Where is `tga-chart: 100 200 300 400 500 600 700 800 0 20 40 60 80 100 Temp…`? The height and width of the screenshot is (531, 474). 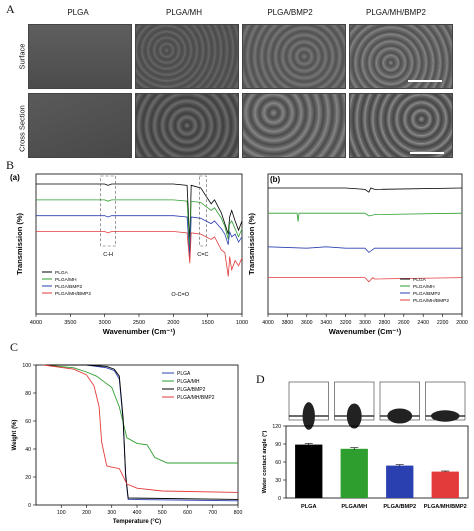 tga-chart: 100 200 300 400 500 600 700 800 0 20 40 60 80 100 Temp… is located at coordinates (127, 444).